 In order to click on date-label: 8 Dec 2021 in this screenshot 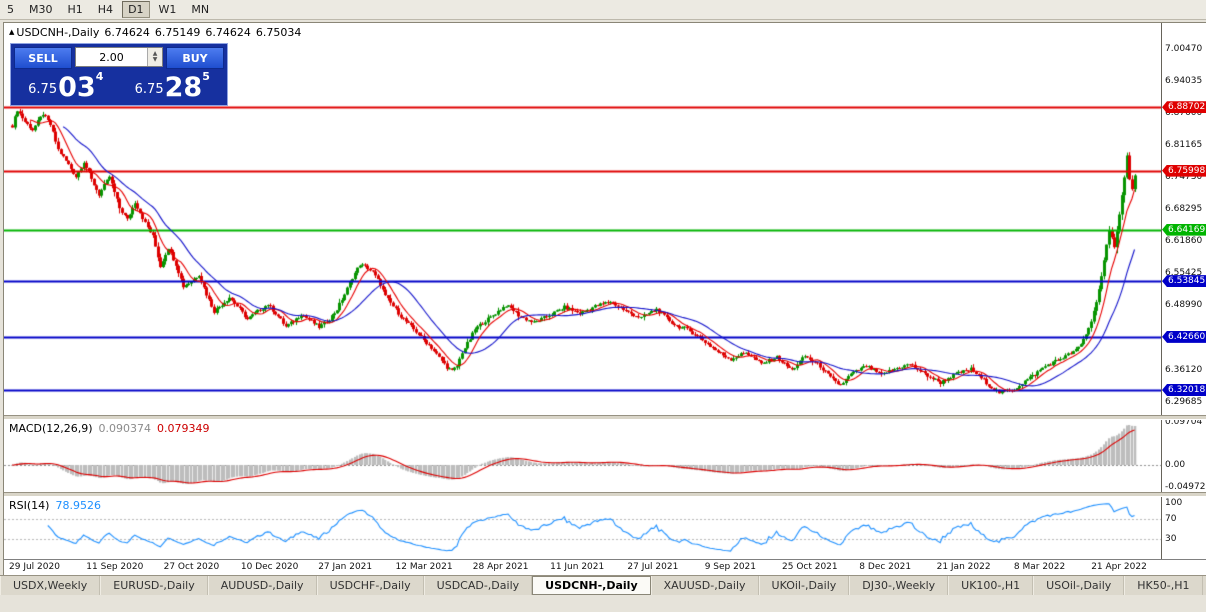, I will do `click(885, 567)`.